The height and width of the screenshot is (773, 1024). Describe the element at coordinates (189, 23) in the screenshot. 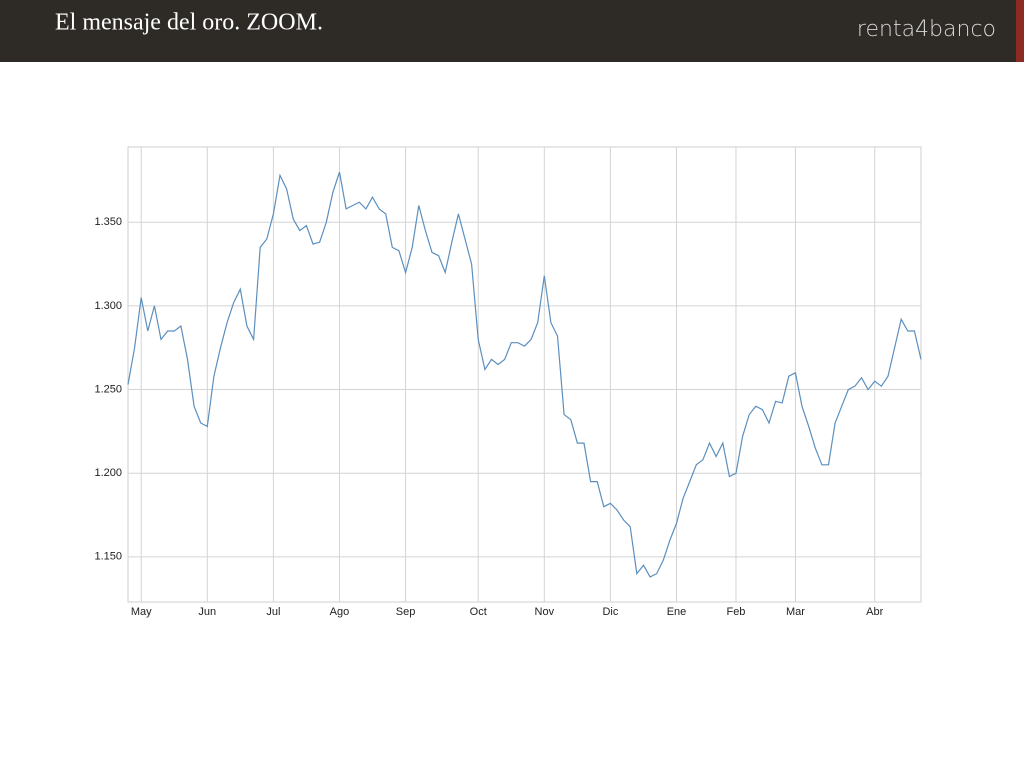

I see `slide-title: El mensaje del oro. ZOOM.` at that location.